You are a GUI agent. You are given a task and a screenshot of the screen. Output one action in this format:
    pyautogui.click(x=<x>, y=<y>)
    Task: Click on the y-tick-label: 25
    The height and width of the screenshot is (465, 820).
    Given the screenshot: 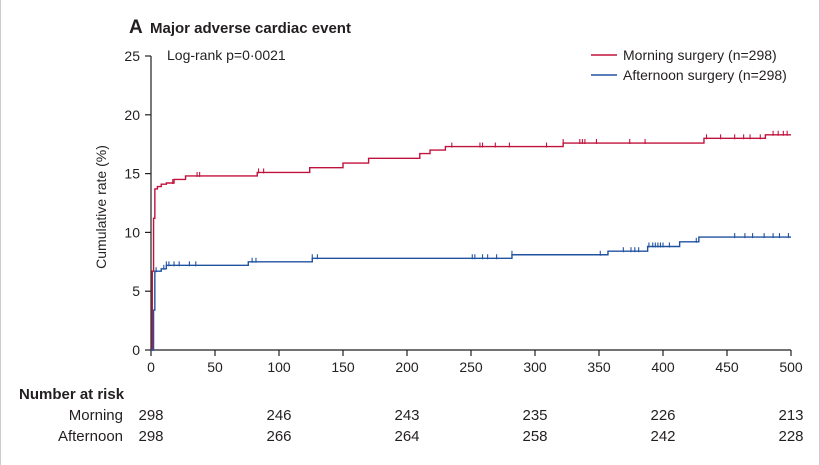 What is the action you would take?
    pyautogui.click(x=132, y=56)
    